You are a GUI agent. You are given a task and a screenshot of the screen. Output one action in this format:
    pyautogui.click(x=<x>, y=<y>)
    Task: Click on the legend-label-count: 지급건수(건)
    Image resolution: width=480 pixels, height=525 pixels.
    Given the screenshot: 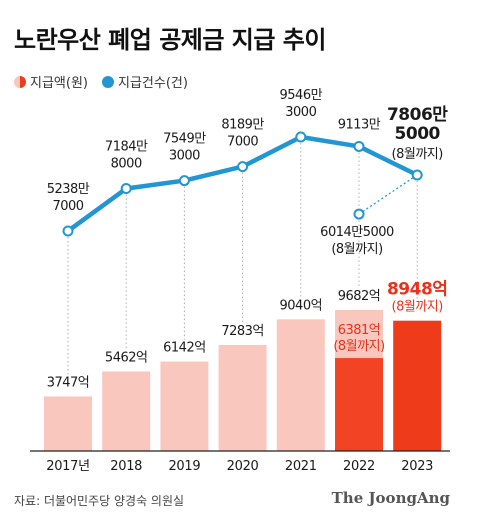 What is the action you would take?
    pyautogui.click(x=152, y=83)
    